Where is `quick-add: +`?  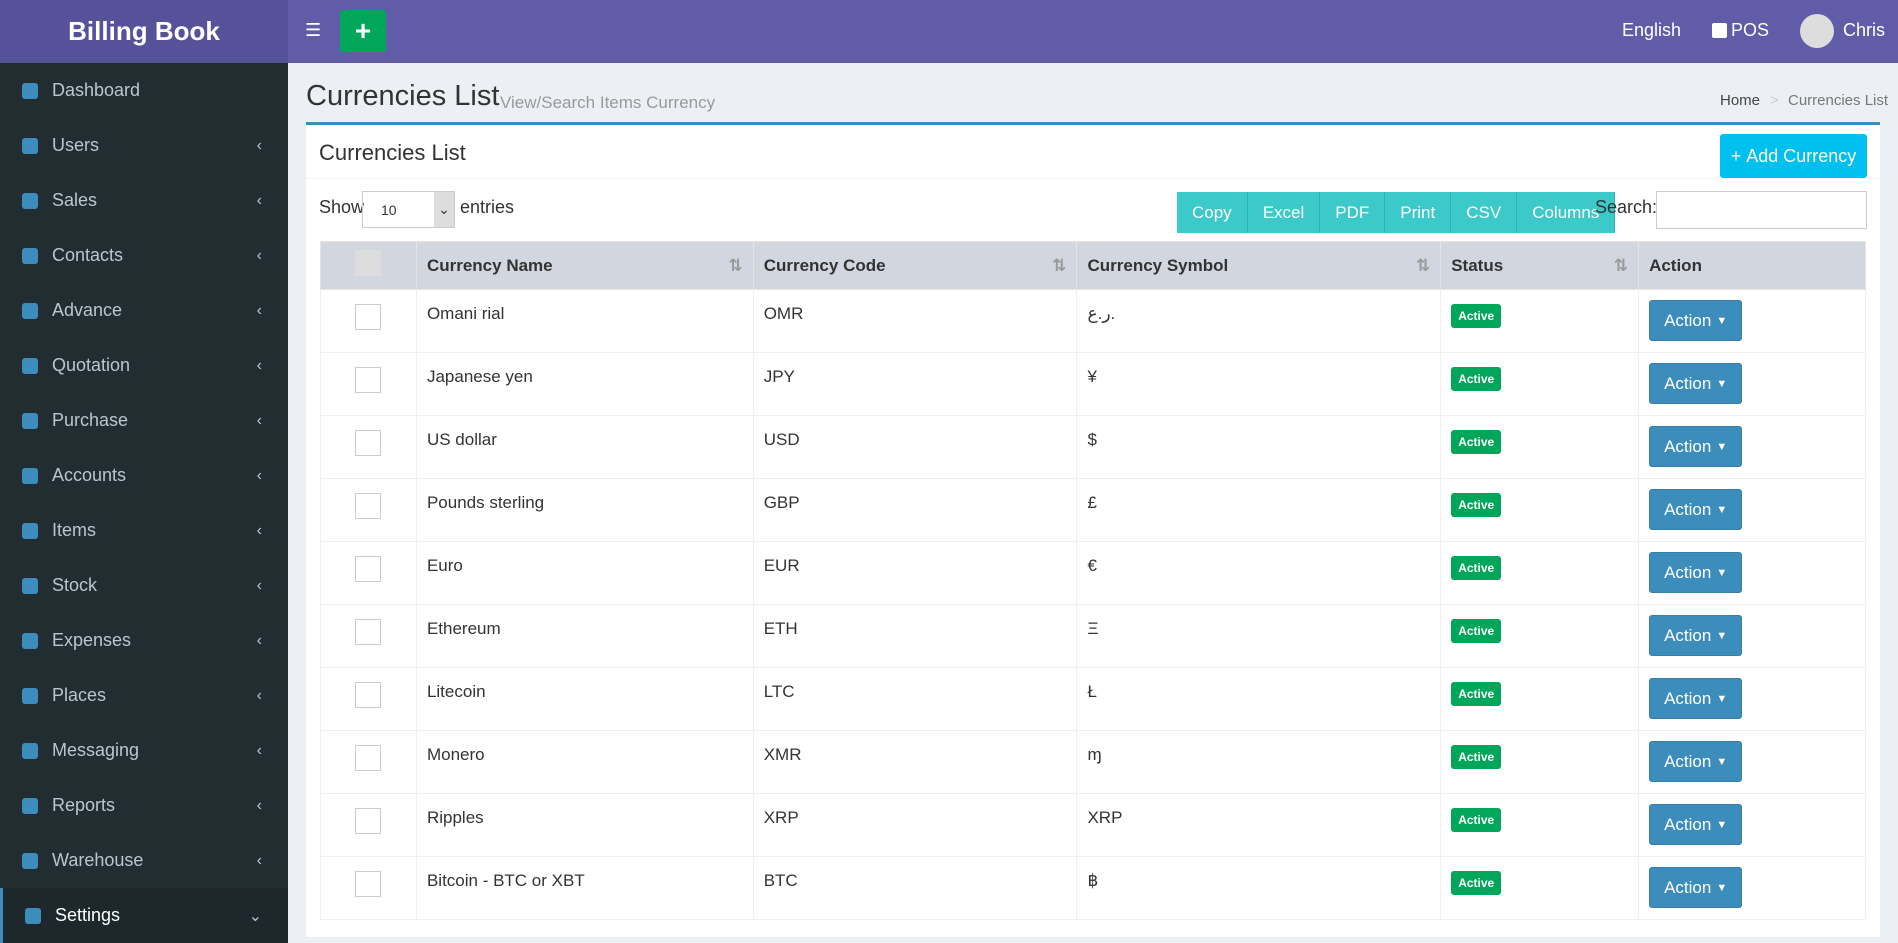
quick-add: + is located at coordinates (363, 31).